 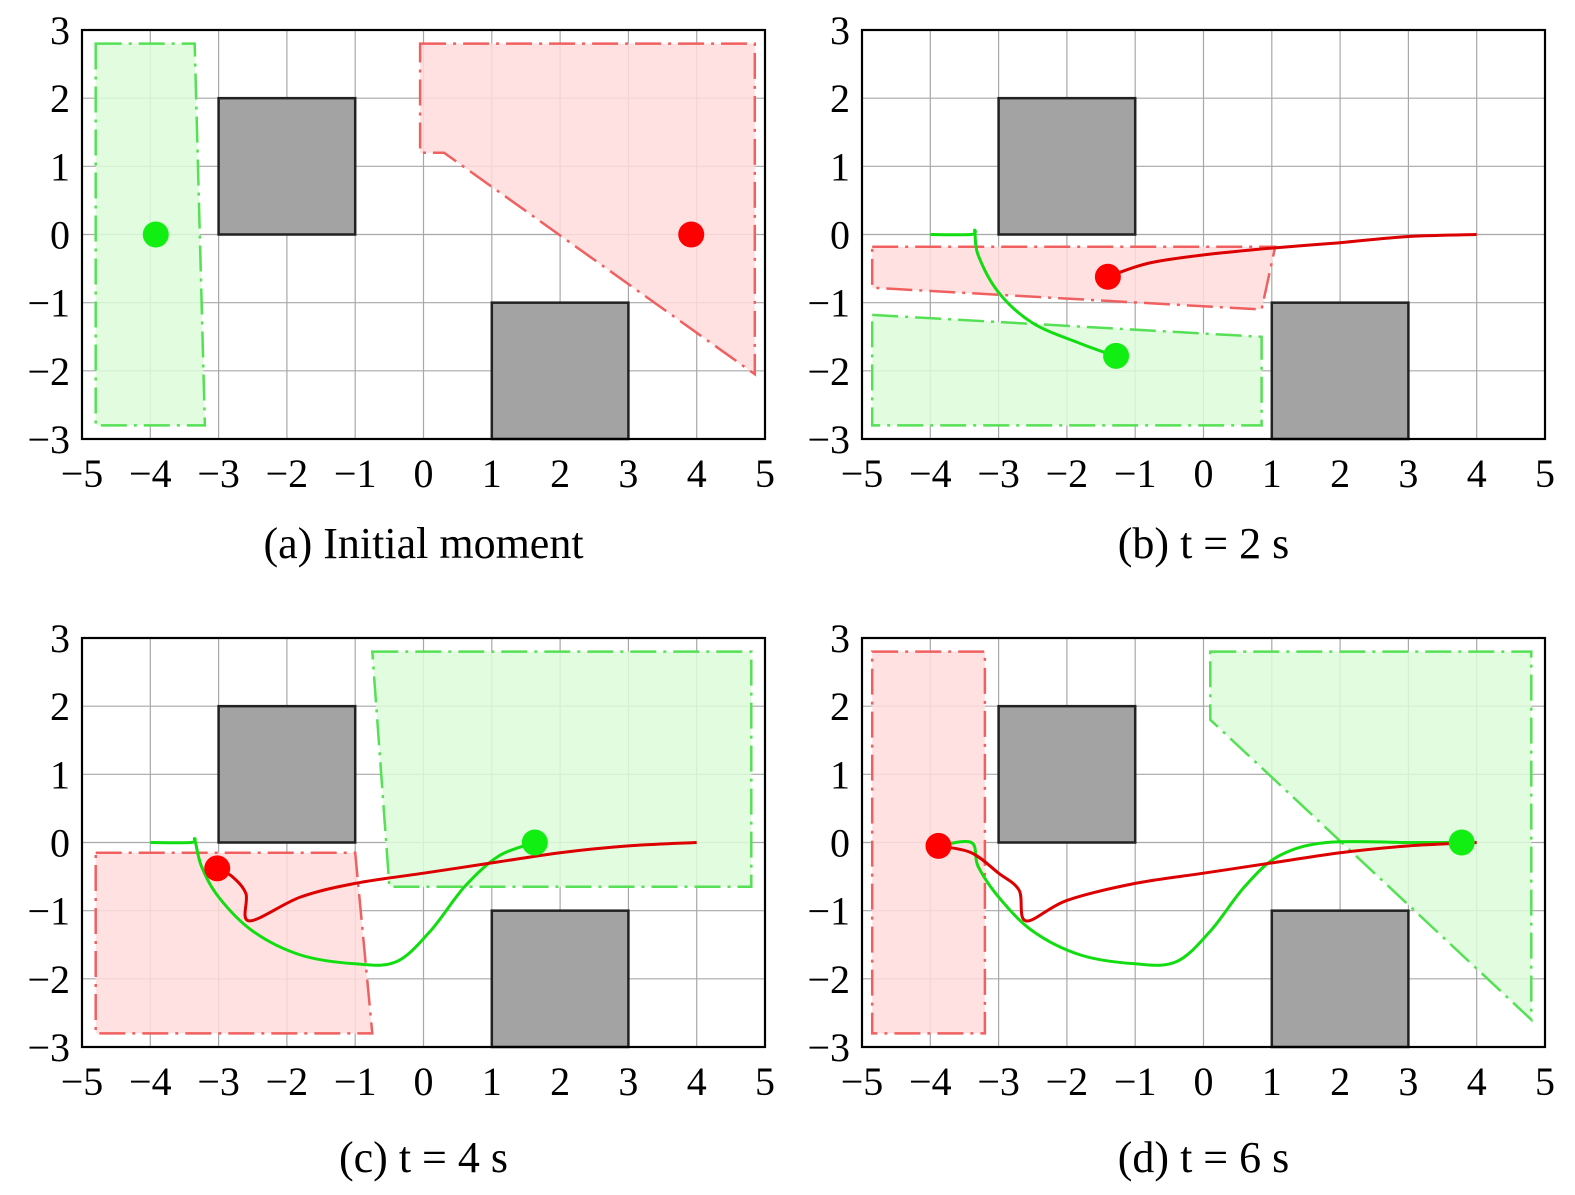 I want to click on panel-caption: (a) Initial moment, so click(x=423, y=543).